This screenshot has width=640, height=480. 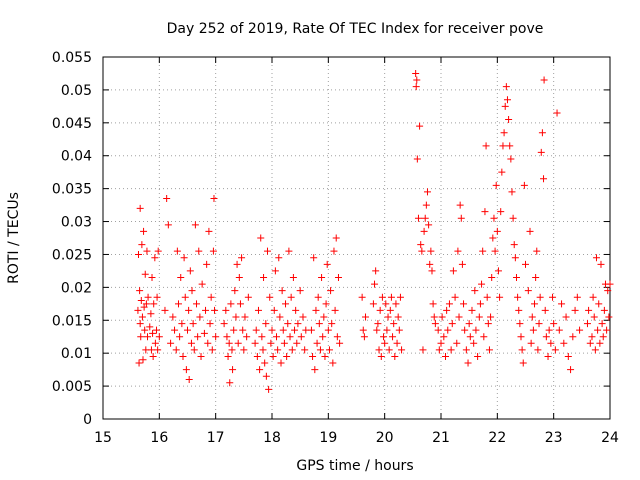 I want to click on x-tick-label: 23, so click(x=554, y=438).